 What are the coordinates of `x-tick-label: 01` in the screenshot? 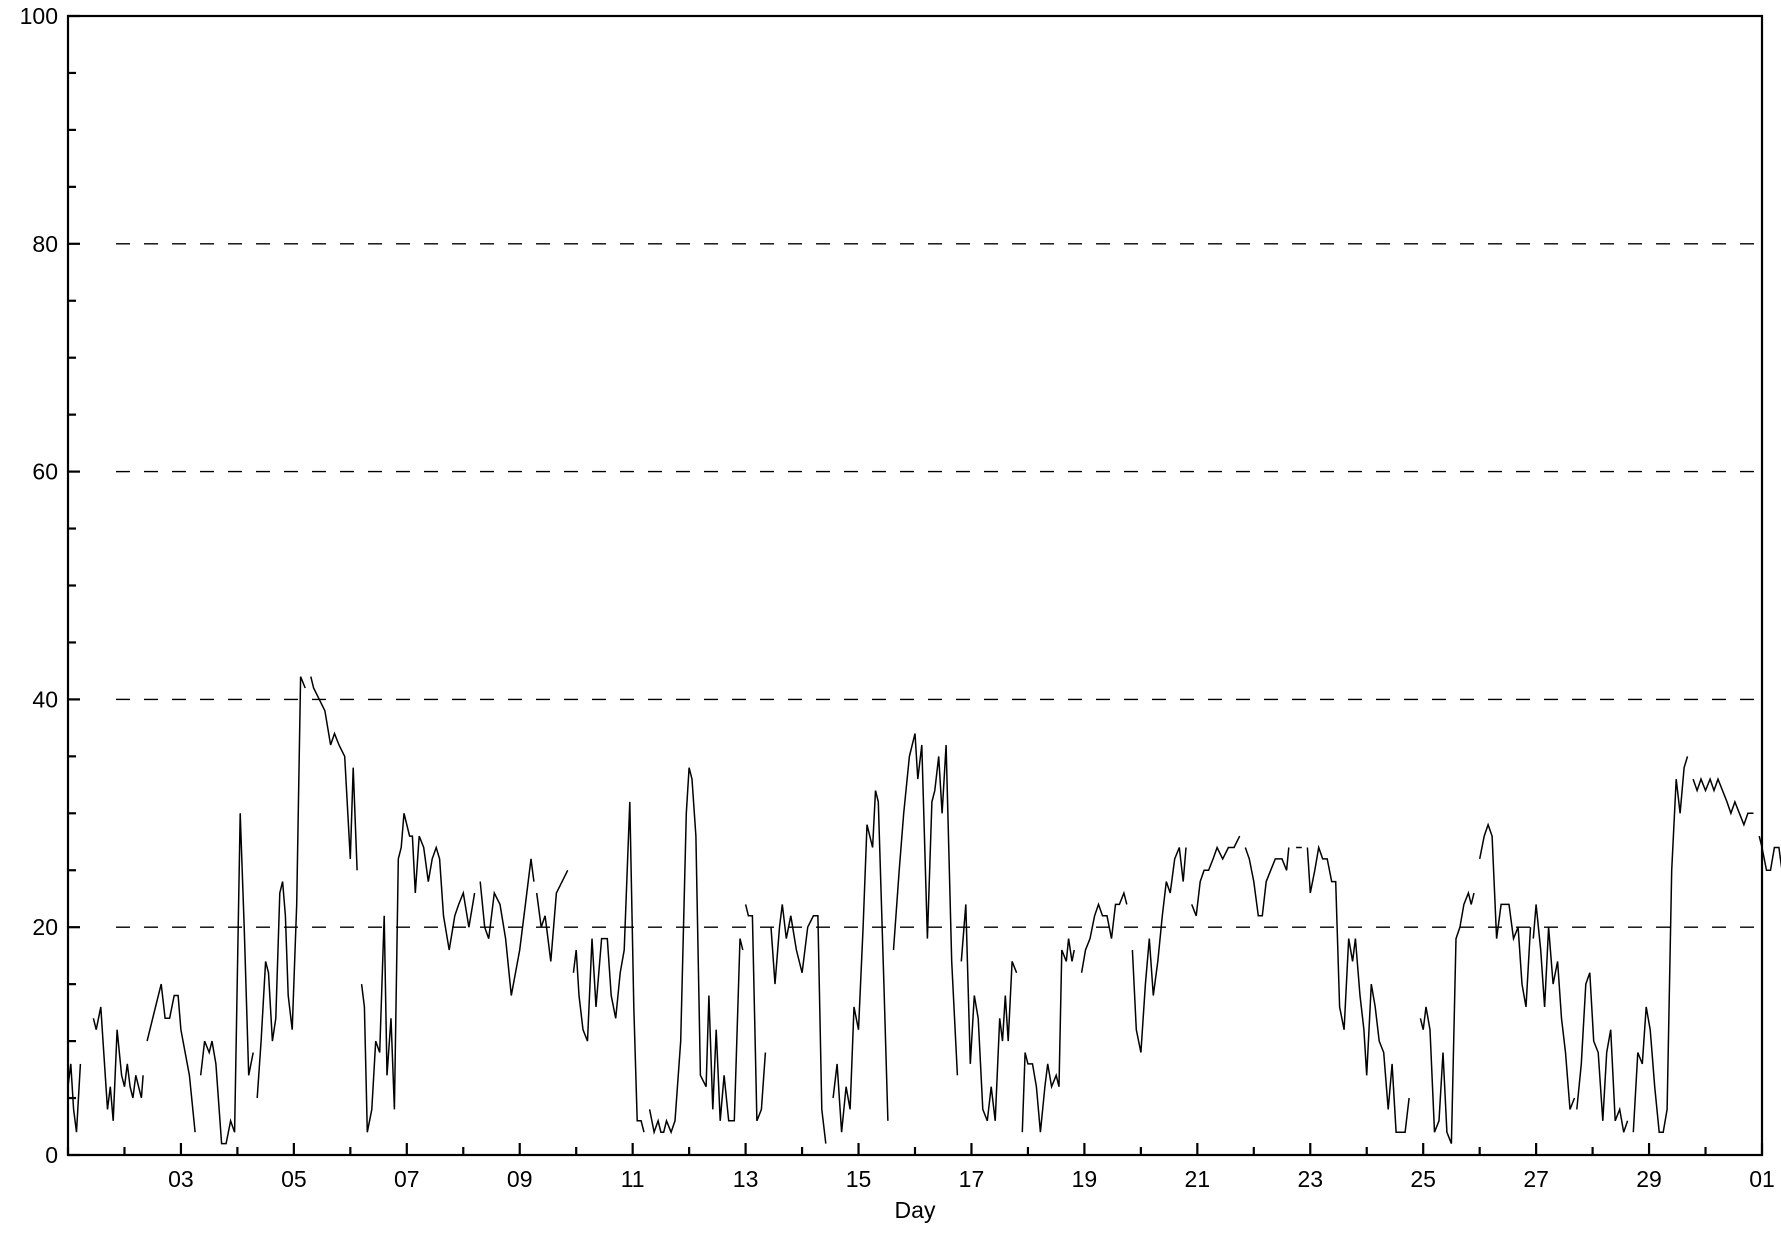 It's located at (1762, 1179).